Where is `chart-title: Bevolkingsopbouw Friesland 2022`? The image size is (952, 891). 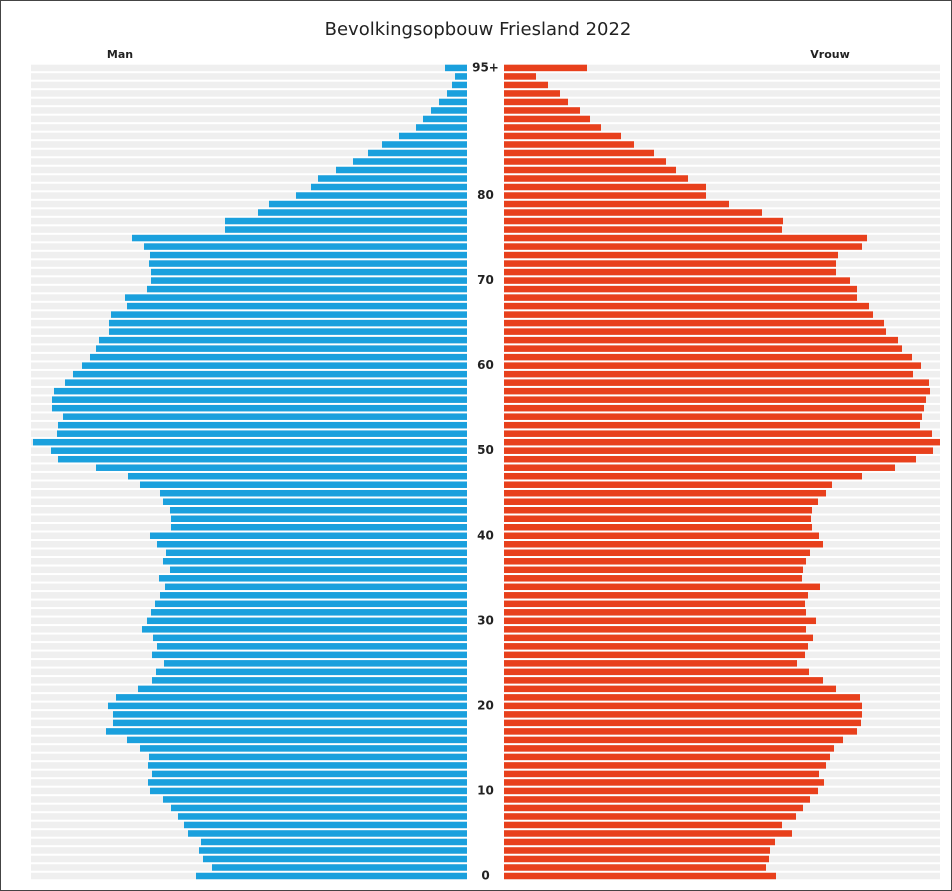 chart-title: Bevolkingsopbouw Friesland 2022 is located at coordinates (478, 29).